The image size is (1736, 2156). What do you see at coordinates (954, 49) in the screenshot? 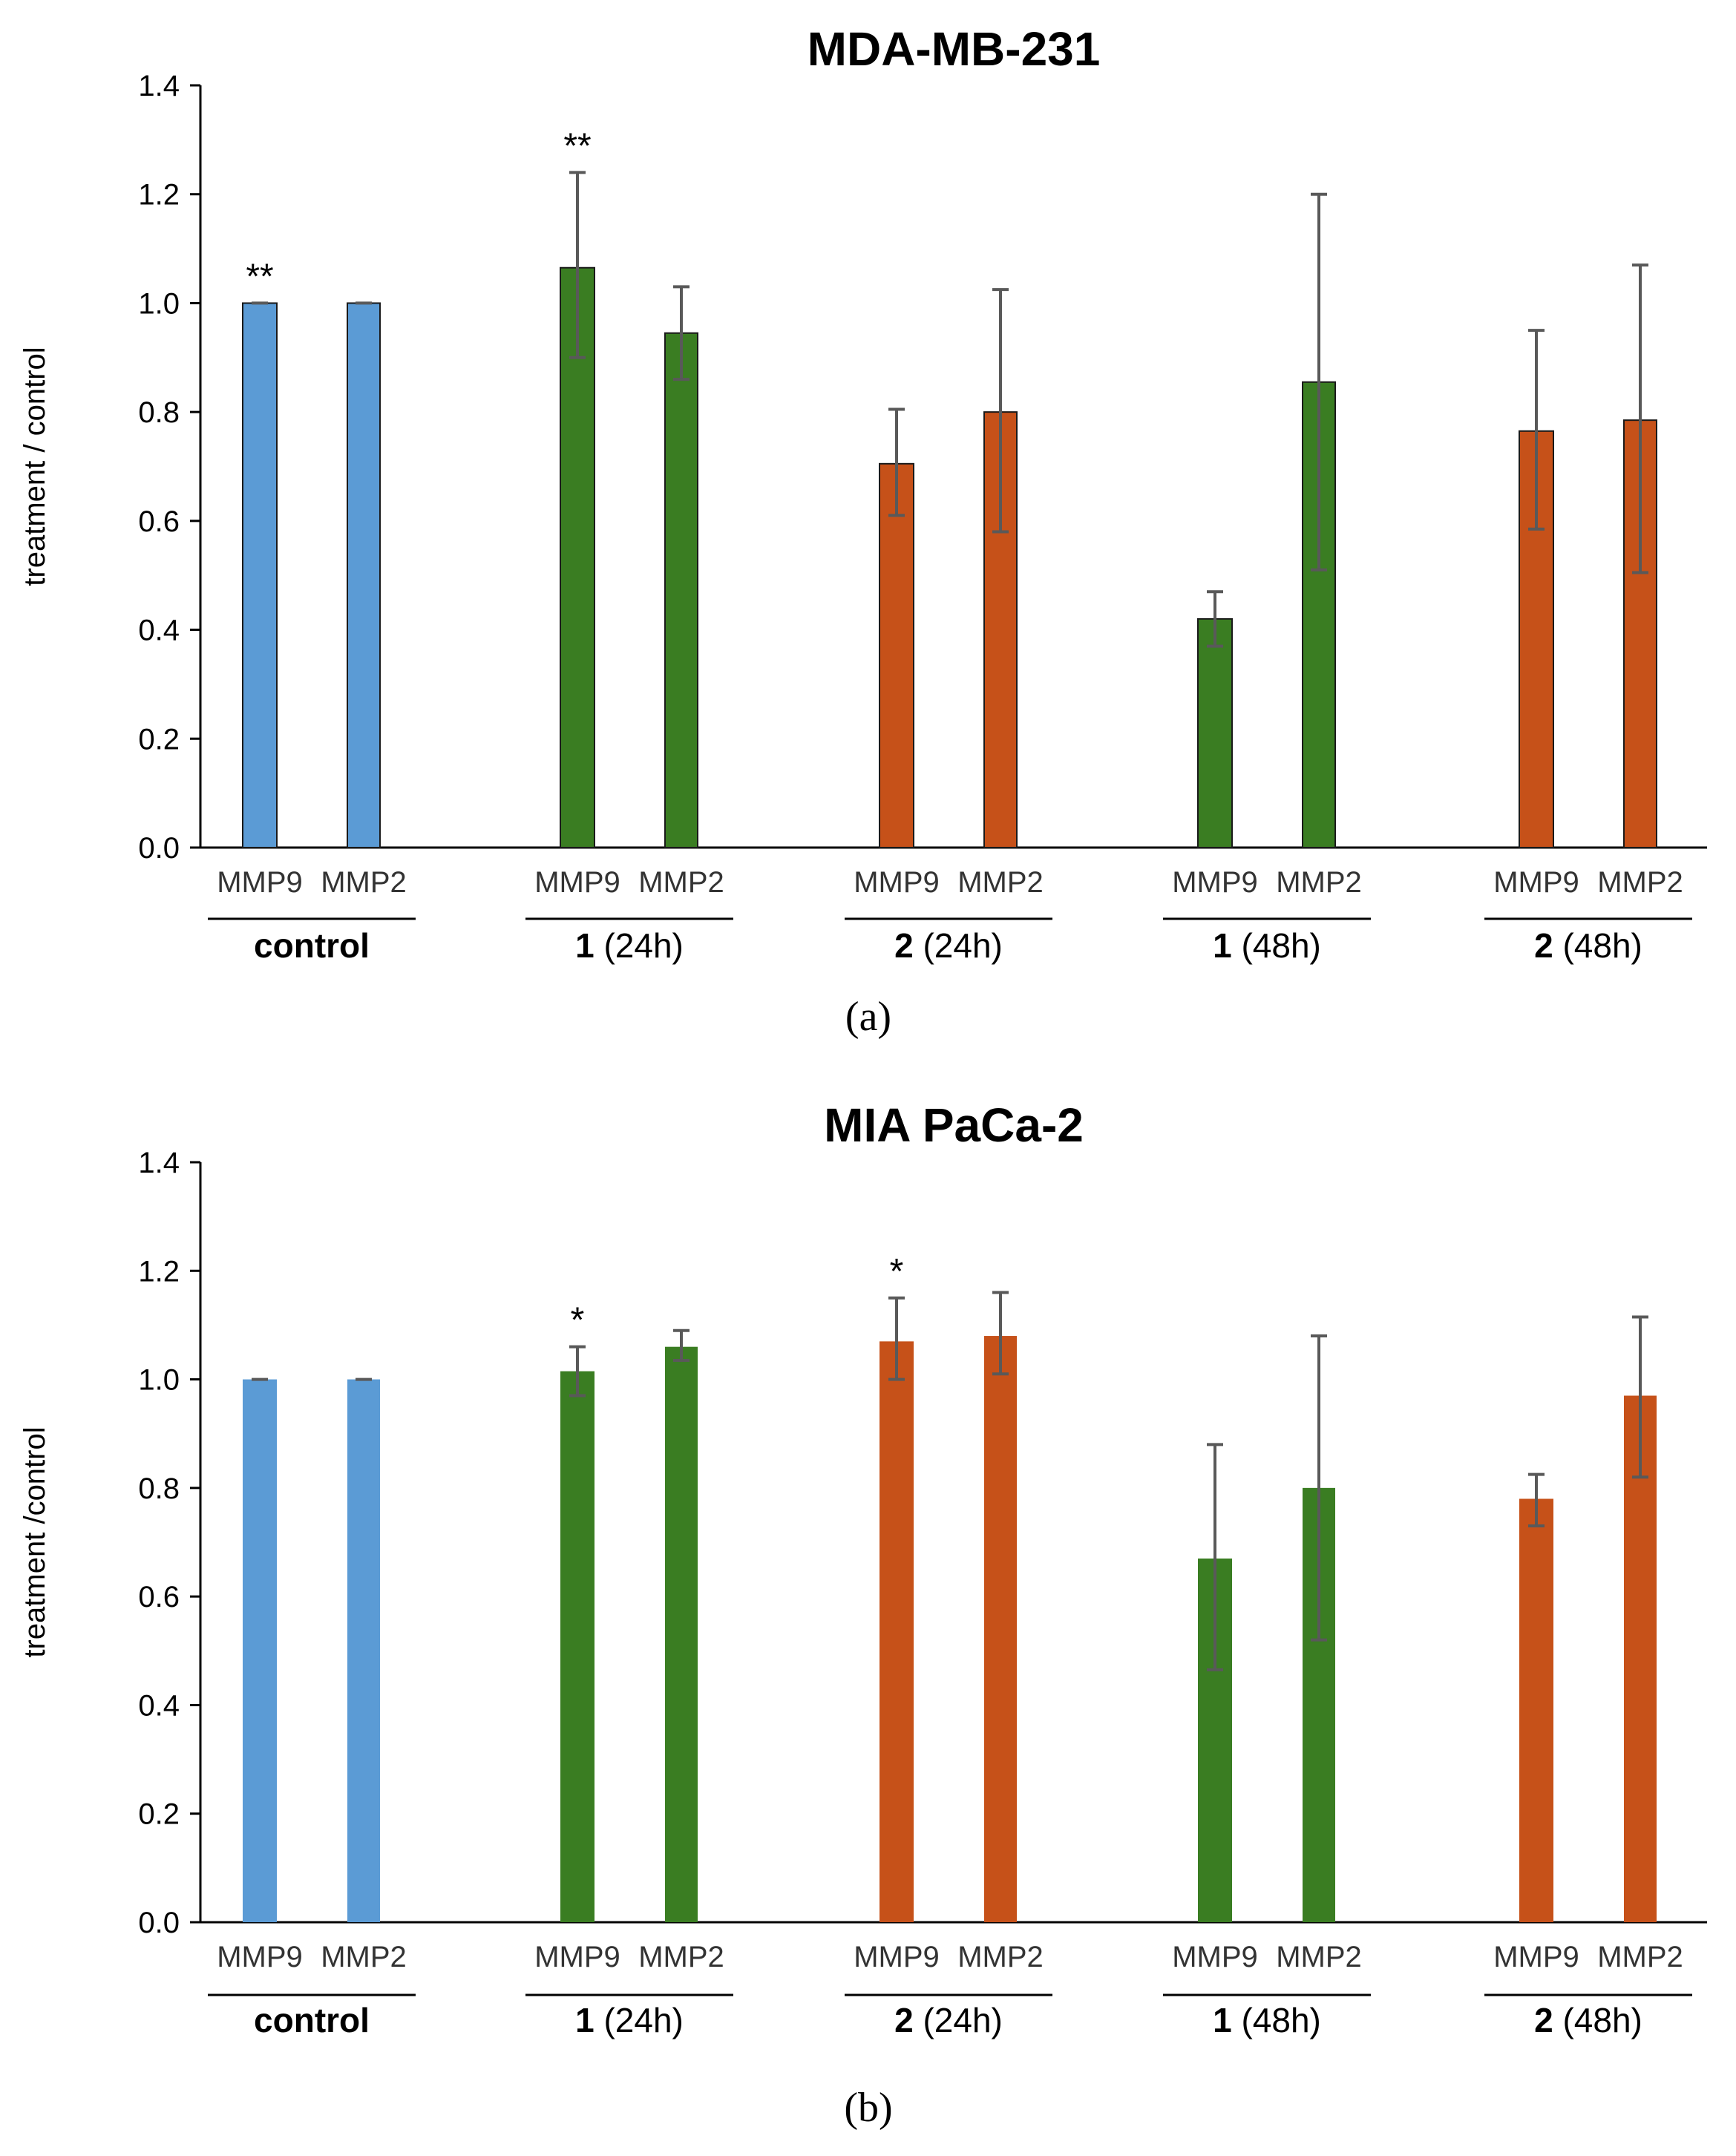
I see `chart-title: MDA-MB-231` at bounding box center [954, 49].